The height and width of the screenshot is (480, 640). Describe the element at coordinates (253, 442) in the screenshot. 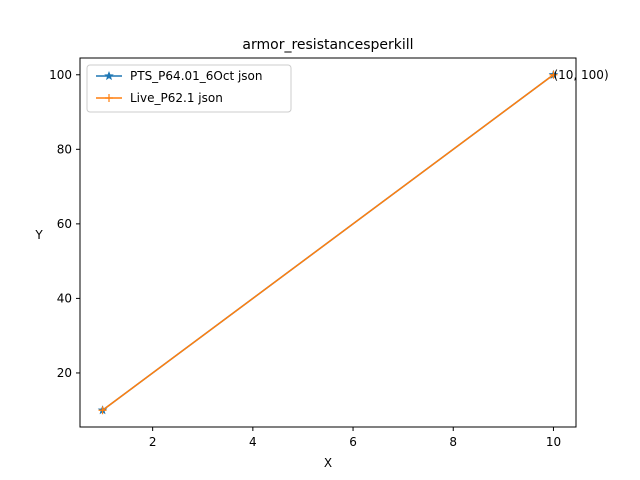

I see `x-tick-label-1: 4` at that location.